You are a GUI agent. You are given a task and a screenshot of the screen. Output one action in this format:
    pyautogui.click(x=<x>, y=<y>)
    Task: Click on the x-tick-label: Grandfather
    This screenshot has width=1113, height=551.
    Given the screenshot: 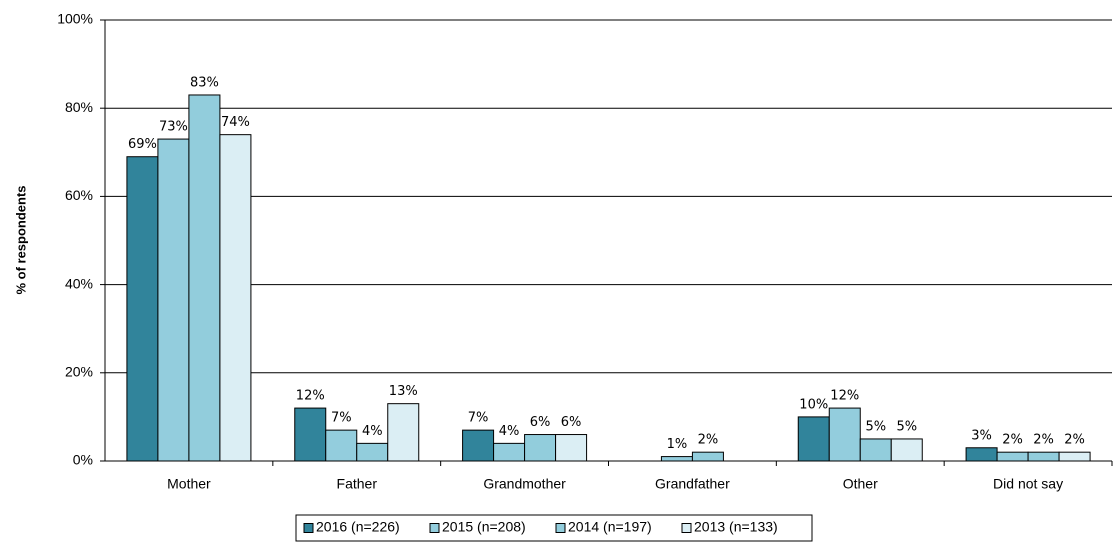 What is the action you would take?
    pyautogui.click(x=692, y=484)
    